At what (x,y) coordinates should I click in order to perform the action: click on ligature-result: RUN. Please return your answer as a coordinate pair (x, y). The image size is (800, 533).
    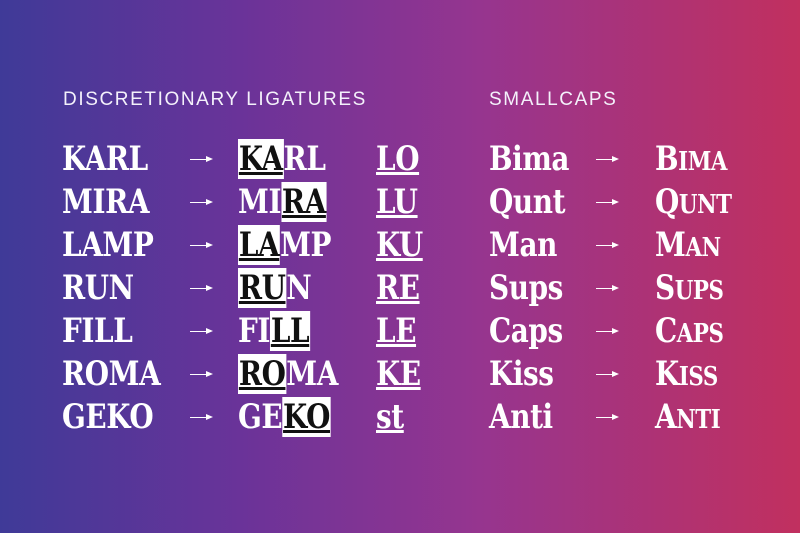
    Looking at the image, I should click on (275, 288).